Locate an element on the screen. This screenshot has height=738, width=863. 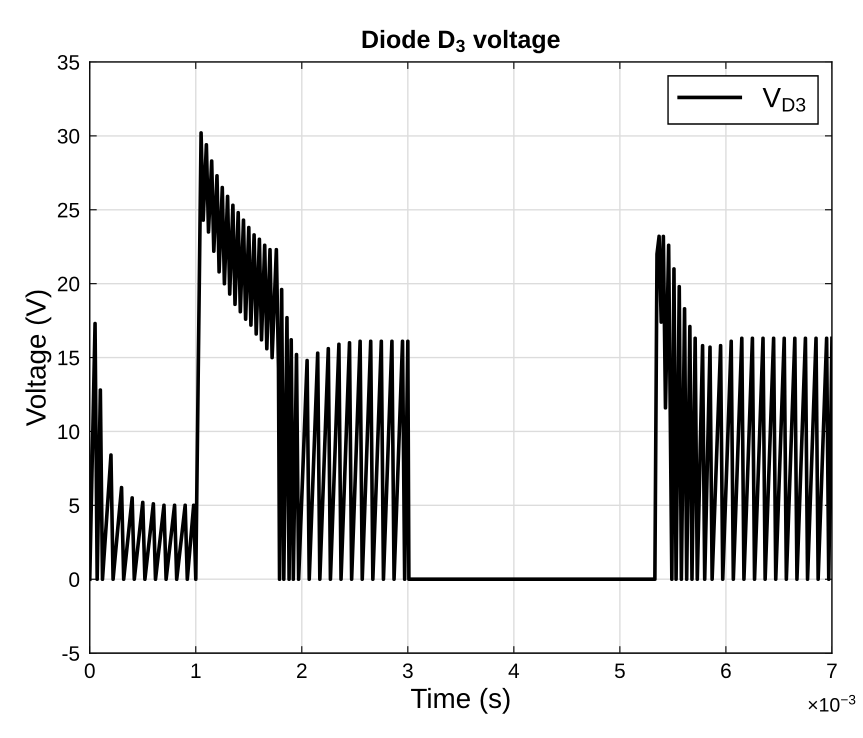
x-tick-label: 6 is located at coordinates (726, 670).